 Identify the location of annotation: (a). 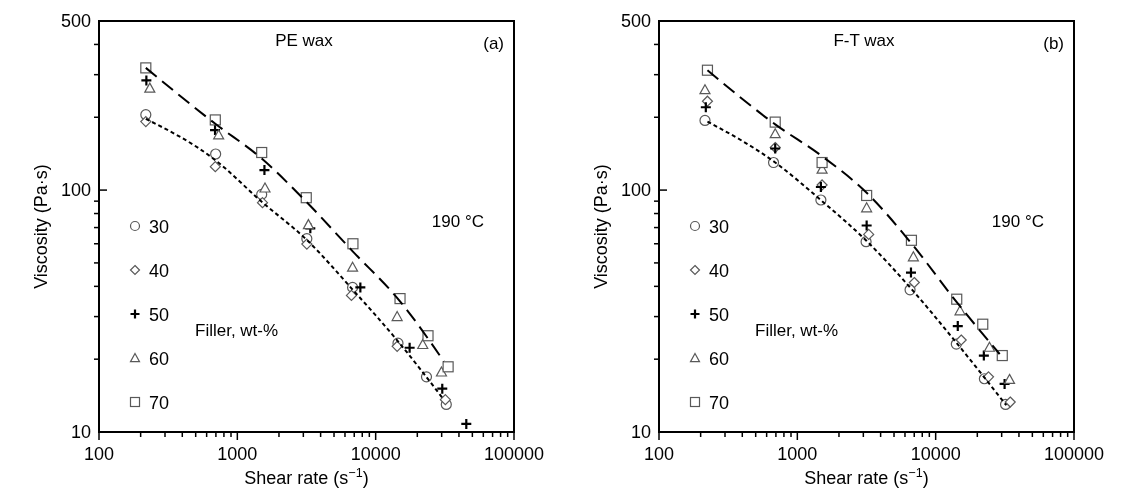
(493, 43).